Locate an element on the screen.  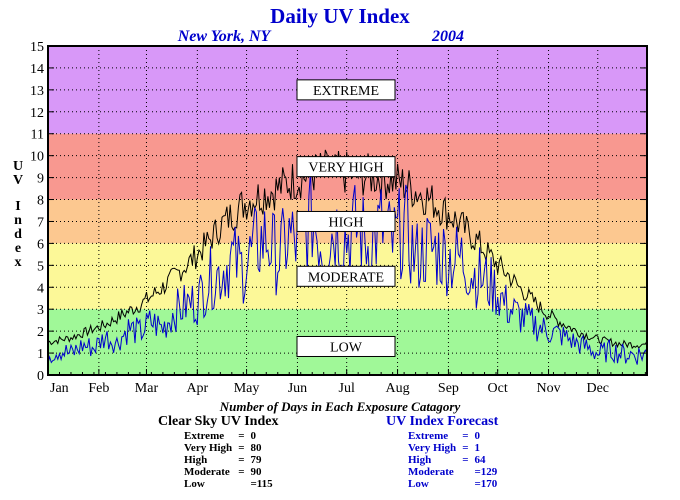
y-tick-label: 12 is located at coordinates (37, 113).